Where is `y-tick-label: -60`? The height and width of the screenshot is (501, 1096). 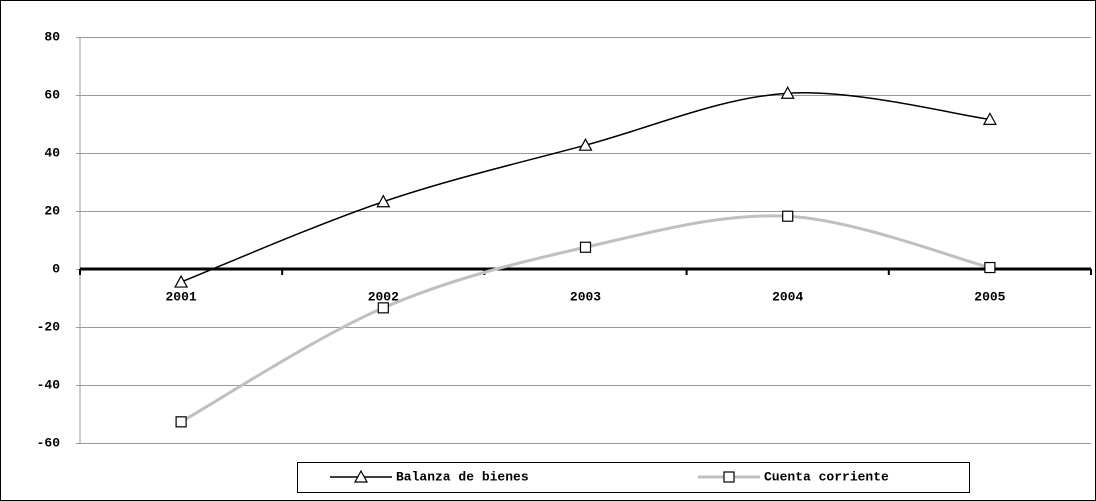
y-tick-label: -60 is located at coordinates (49, 442).